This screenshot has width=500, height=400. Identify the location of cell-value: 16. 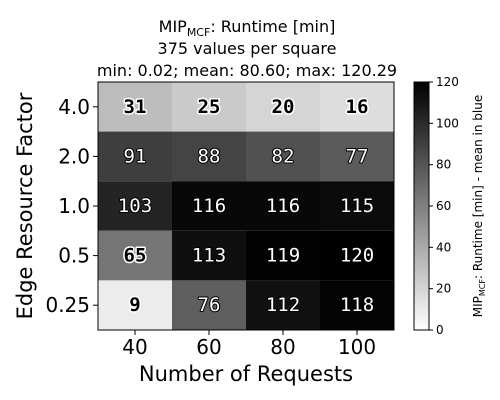
(357, 107).